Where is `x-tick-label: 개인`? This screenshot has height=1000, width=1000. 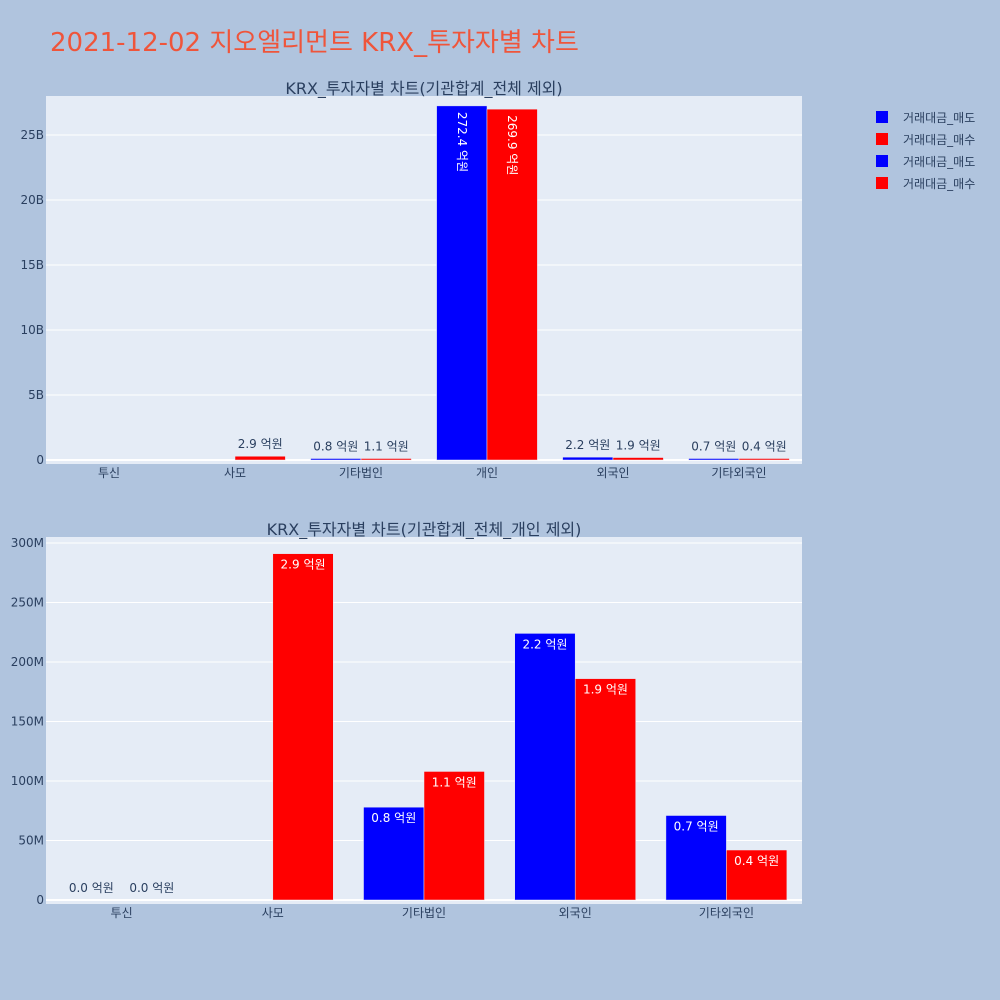 x-tick-label: 개인 is located at coordinates (487, 473).